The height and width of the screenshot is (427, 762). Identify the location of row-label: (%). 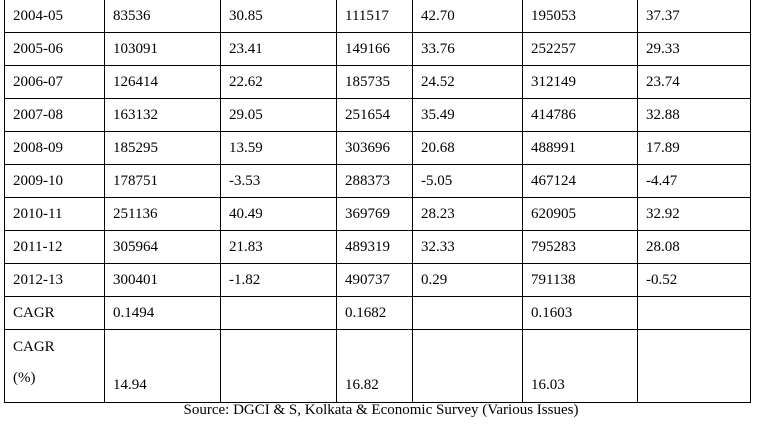
(24, 378).